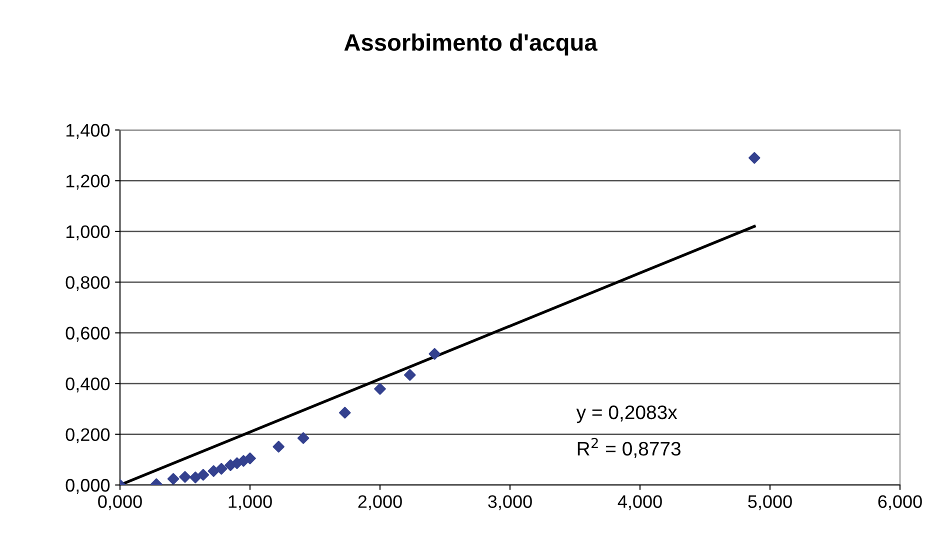  Describe the element at coordinates (88, 334) in the screenshot. I see `y-tick-label: 0,600` at that location.